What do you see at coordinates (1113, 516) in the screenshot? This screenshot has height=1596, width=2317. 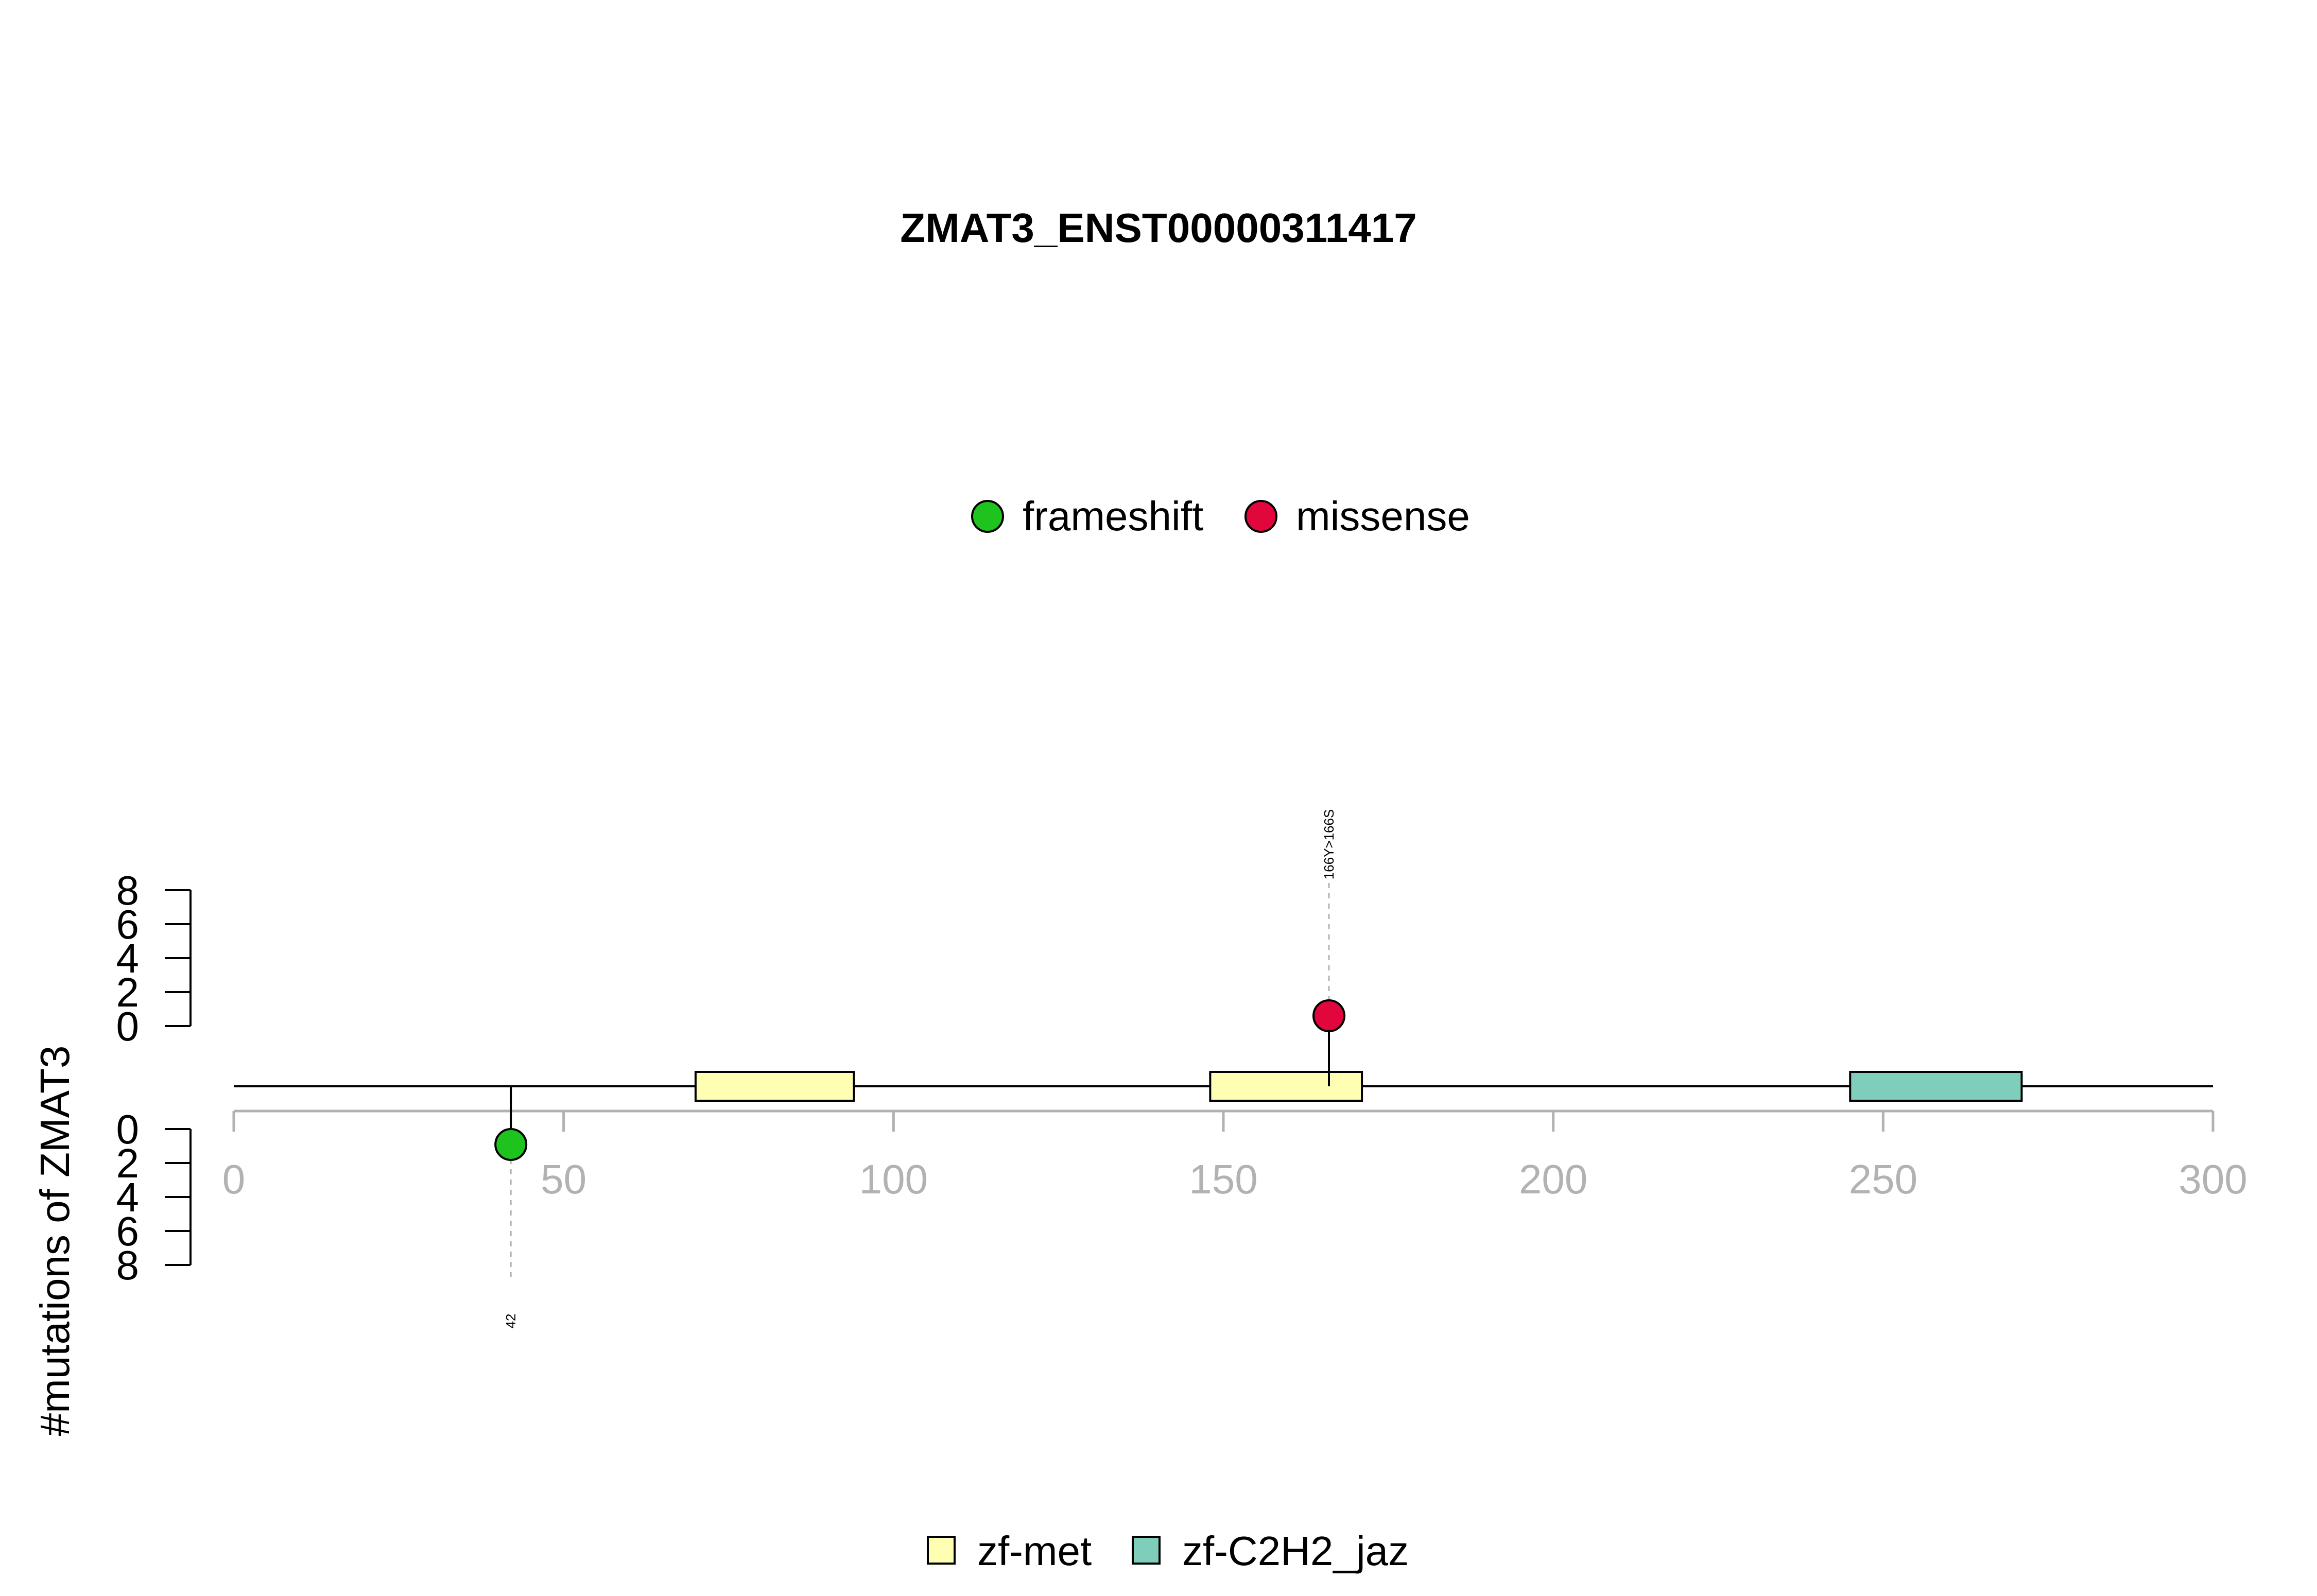 I see `legend-label-frameshift: frameshift` at bounding box center [1113, 516].